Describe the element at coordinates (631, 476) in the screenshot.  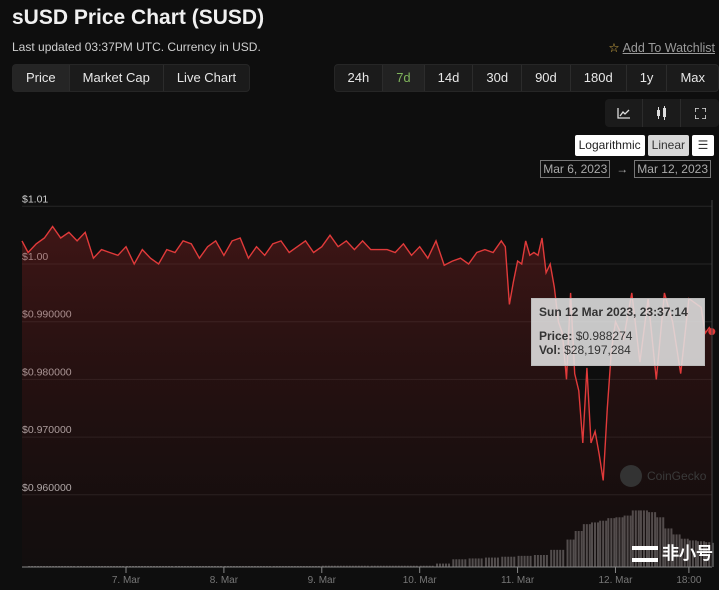
I see `coingecko-logo-icon` at that location.